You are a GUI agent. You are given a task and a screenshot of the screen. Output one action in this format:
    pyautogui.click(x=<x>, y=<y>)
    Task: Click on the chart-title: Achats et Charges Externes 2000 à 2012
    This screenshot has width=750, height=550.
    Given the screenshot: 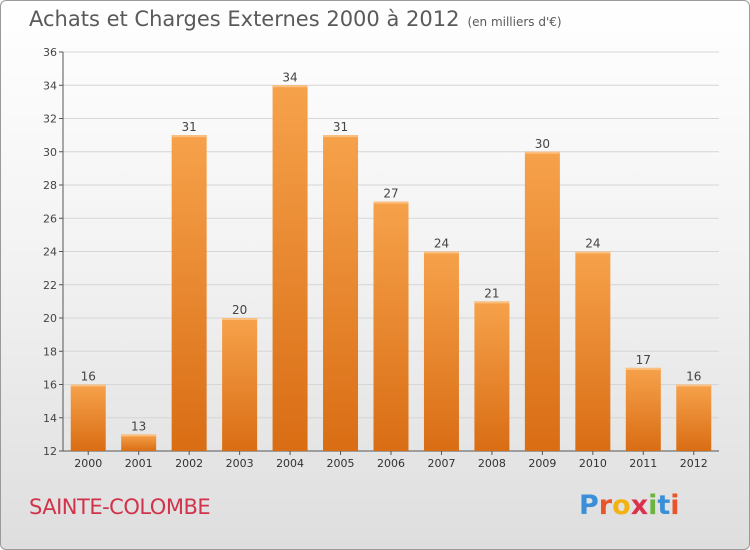 What is the action you would take?
    pyautogui.click(x=244, y=19)
    